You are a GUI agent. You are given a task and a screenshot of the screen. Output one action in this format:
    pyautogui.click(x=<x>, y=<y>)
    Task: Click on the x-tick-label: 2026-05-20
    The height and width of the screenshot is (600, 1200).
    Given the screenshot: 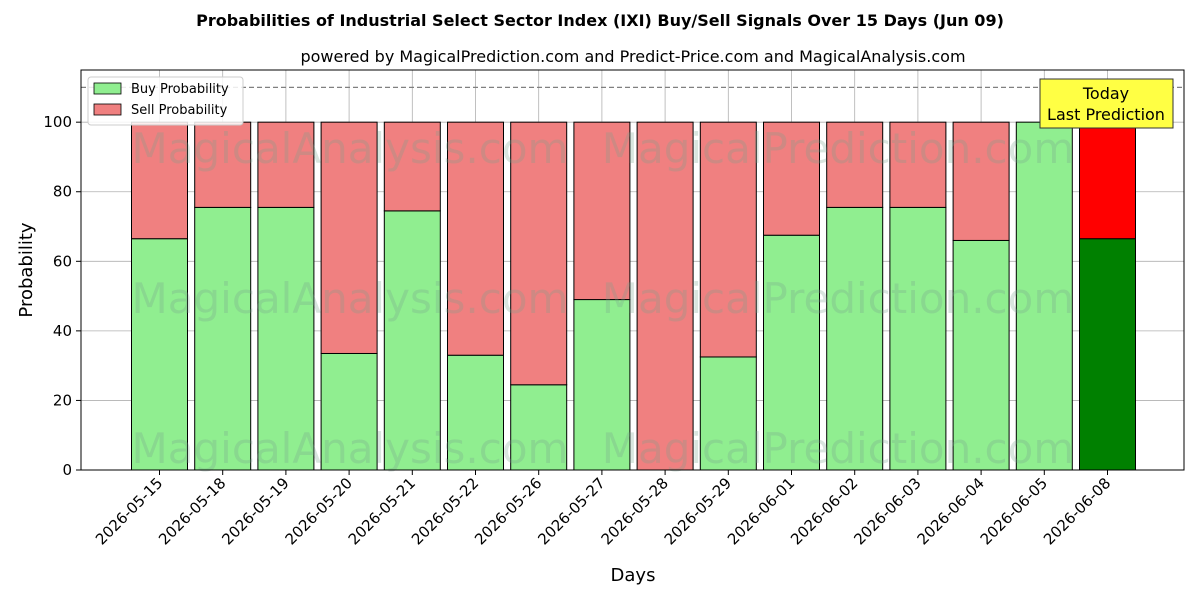 What is the action you would take?
    pyautogui.click(x=319, y=511)
    